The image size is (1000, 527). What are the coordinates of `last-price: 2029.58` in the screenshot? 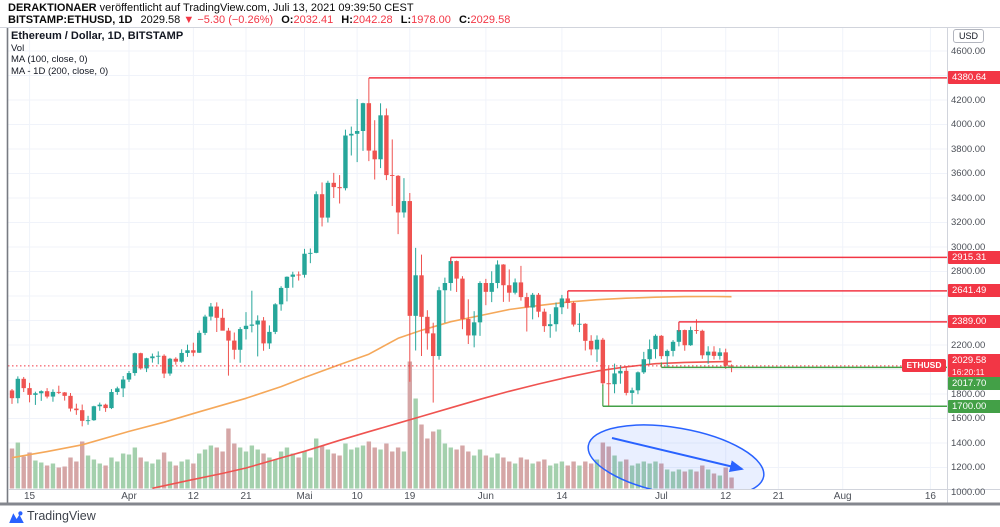 It's located at (160, 20).